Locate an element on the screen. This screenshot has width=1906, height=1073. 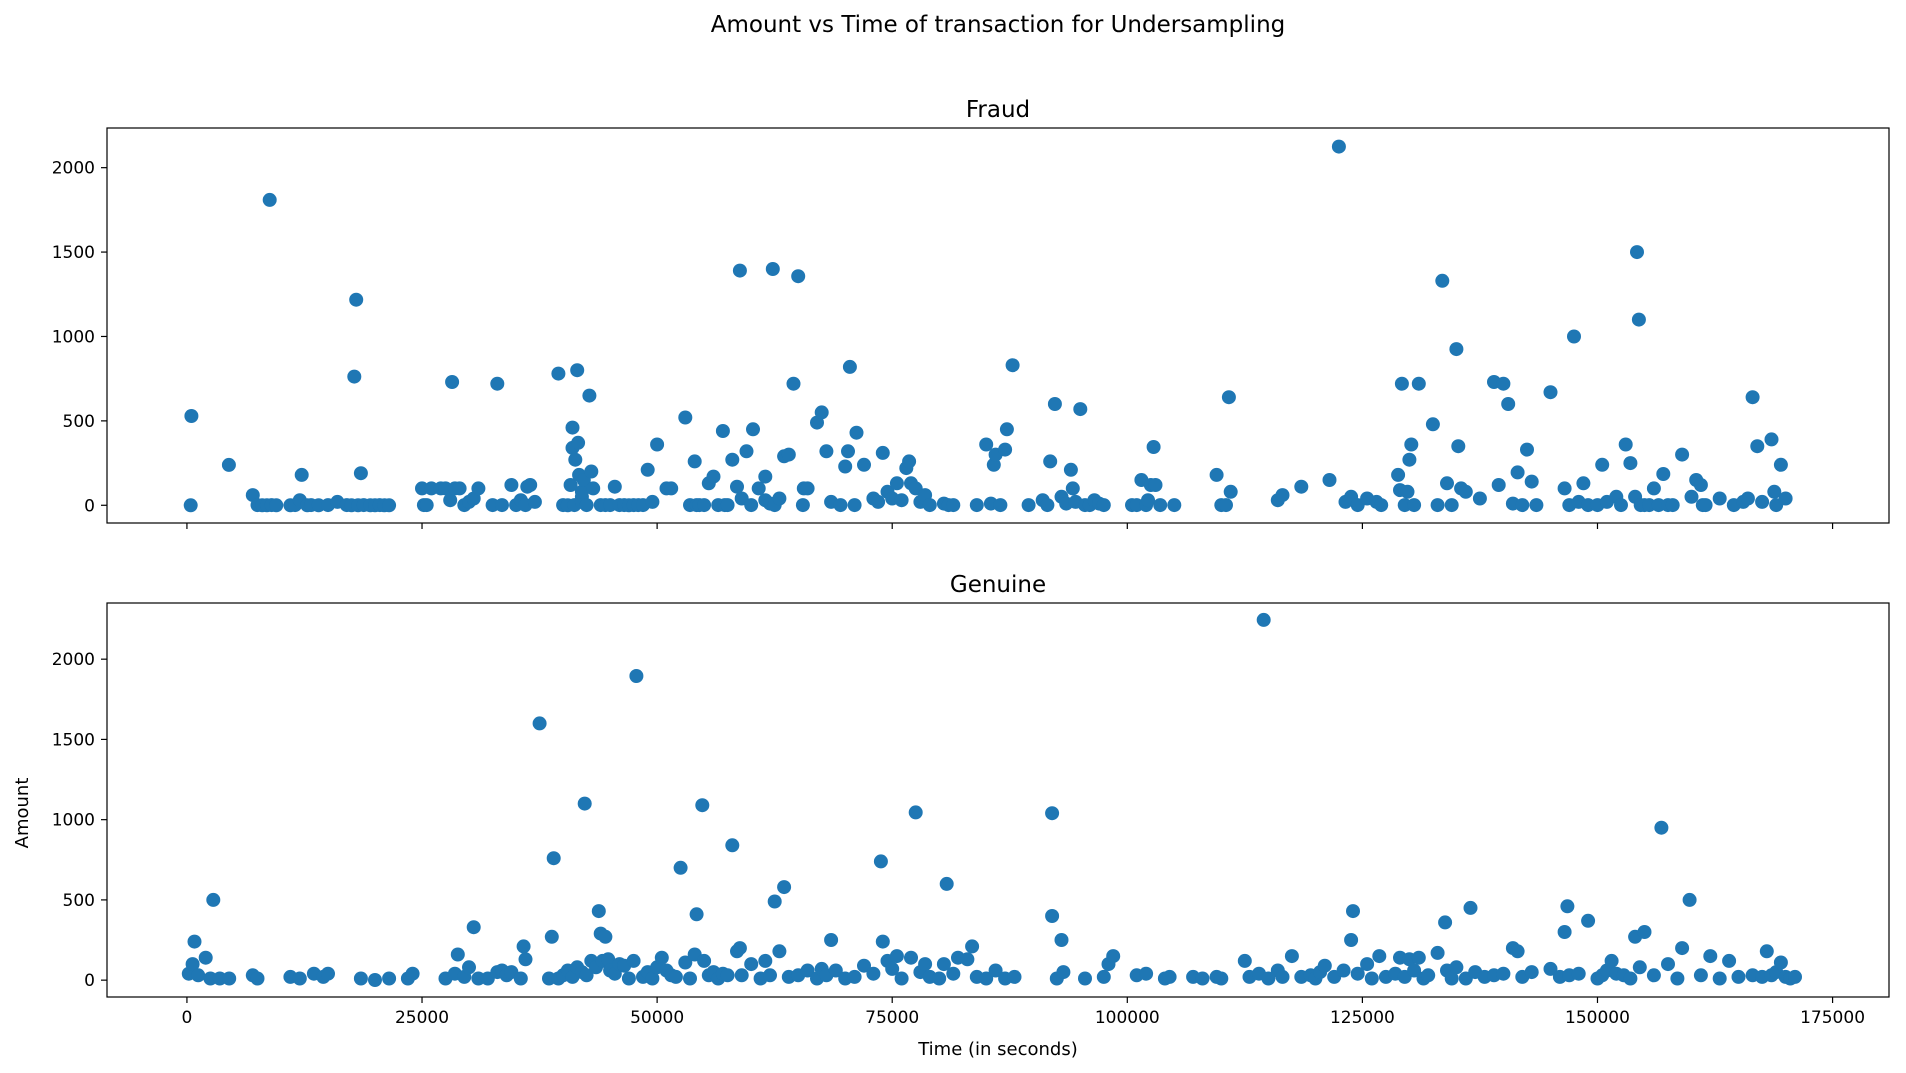
genuine-y-tick-label: 500 is located at coordinates (79, 901).